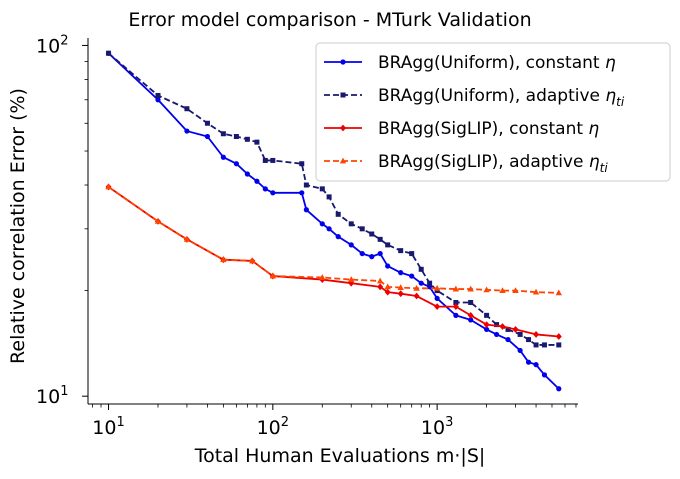 The height and width of the screenshot is (479, 680). I want to click on series-line, so click(333, 240).